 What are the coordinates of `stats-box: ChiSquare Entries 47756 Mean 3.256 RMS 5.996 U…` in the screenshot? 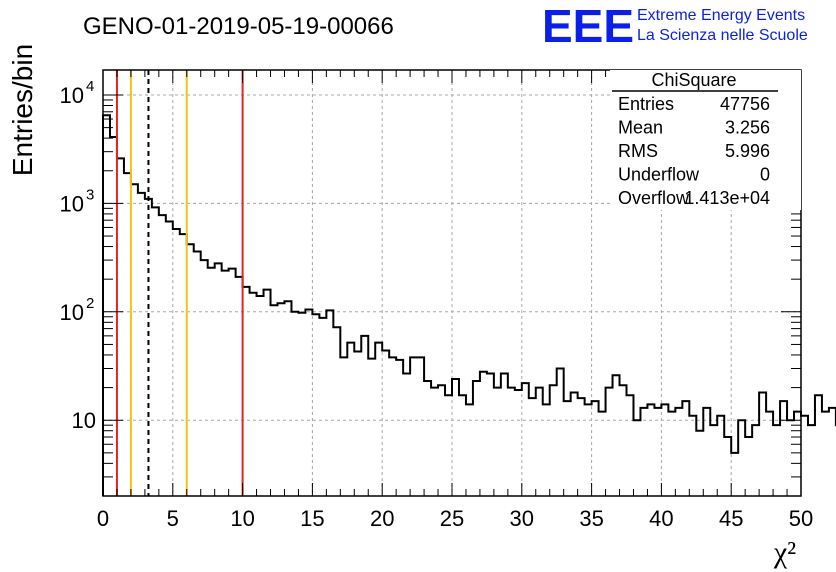 It's located at (705, 140).